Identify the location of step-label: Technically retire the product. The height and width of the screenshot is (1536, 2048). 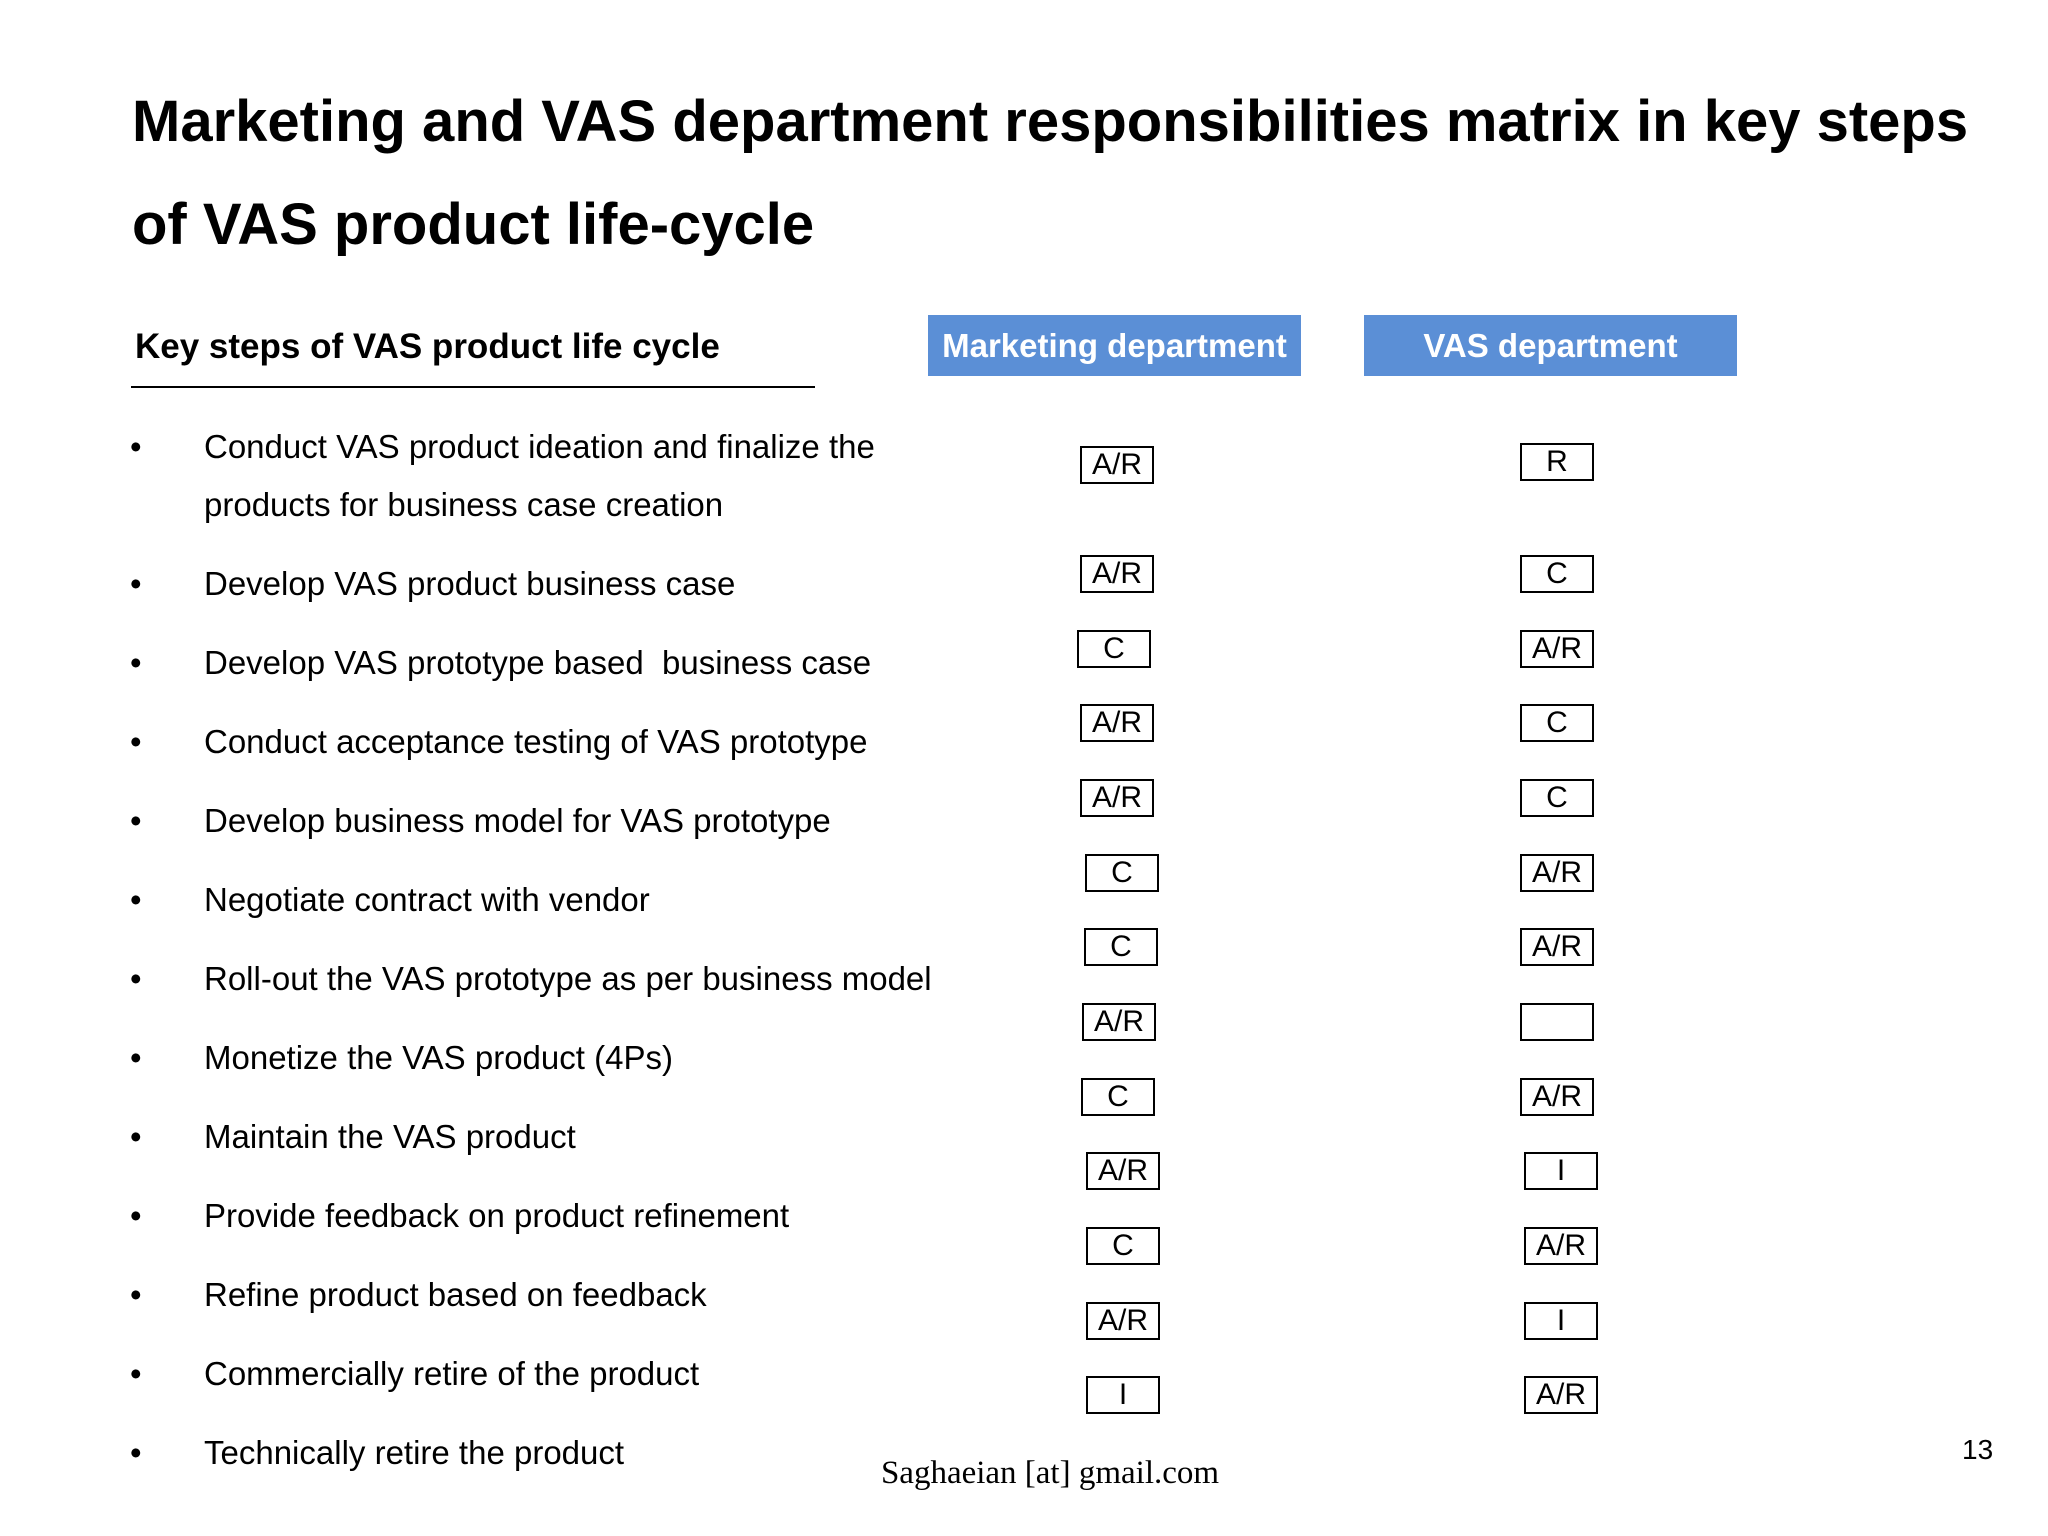
(414, 1452).